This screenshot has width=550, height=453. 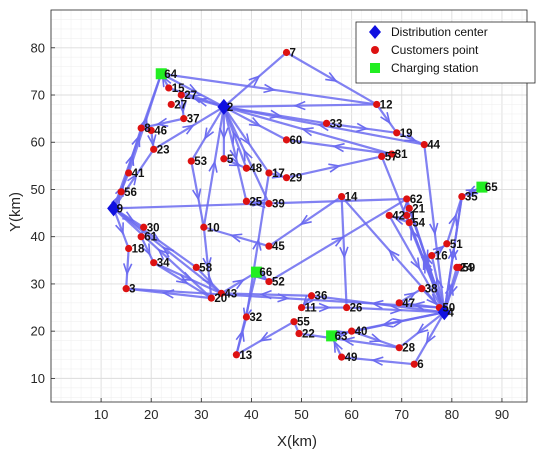 What do you see at coordinates (311, 309) in the screenshot?
I see `customer-label: 11` at bounding box center [311, 309].